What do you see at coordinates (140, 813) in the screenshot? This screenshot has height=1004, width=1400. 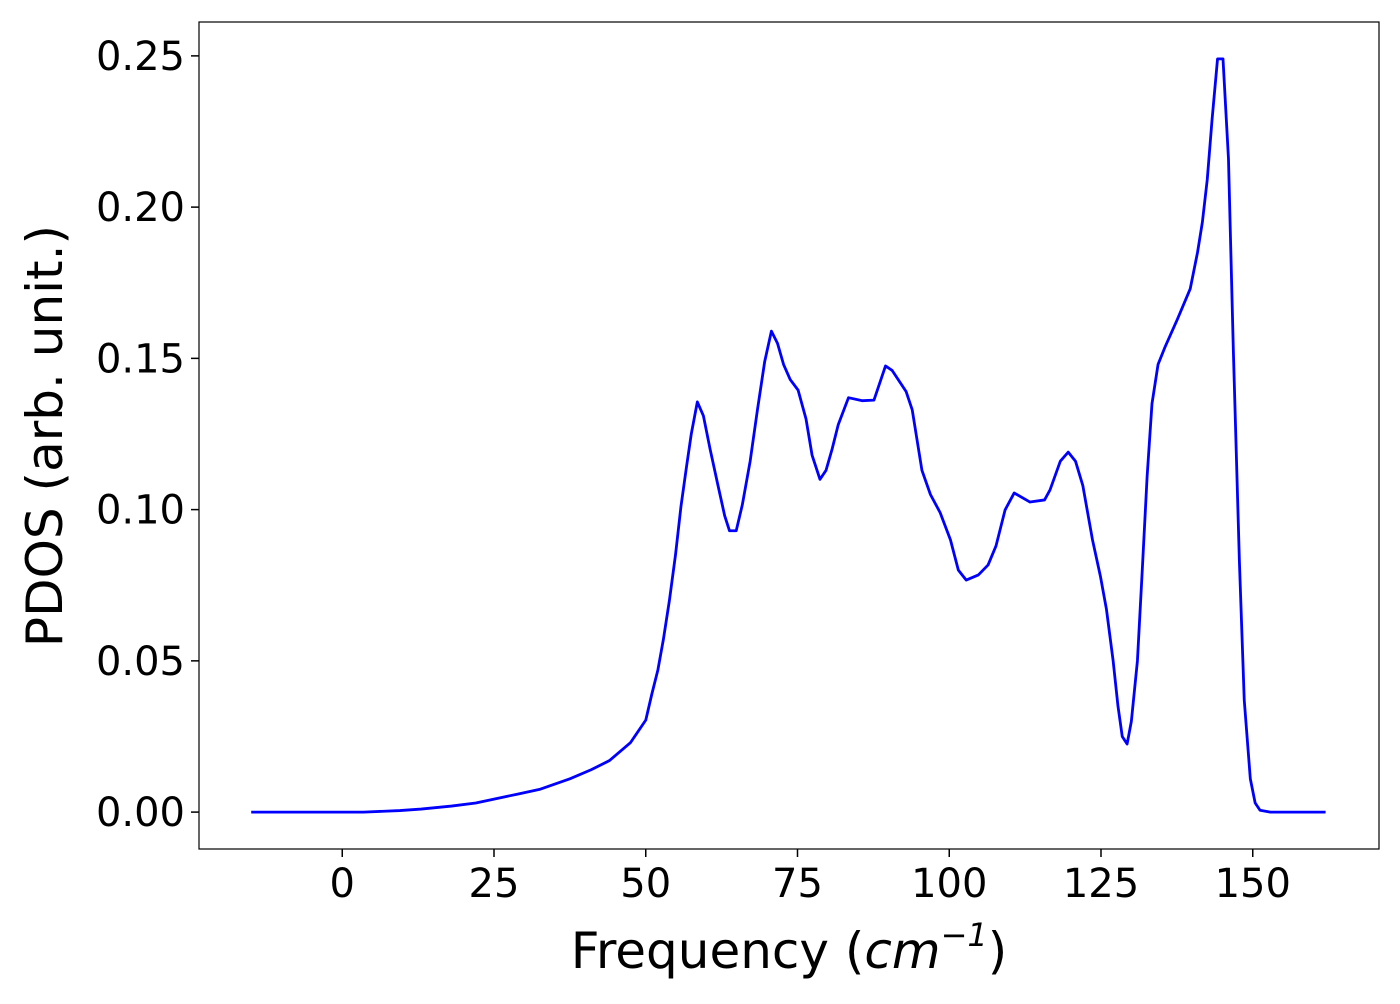 I see `y-tick-label: 0.00` at bounding box center [140, 813].